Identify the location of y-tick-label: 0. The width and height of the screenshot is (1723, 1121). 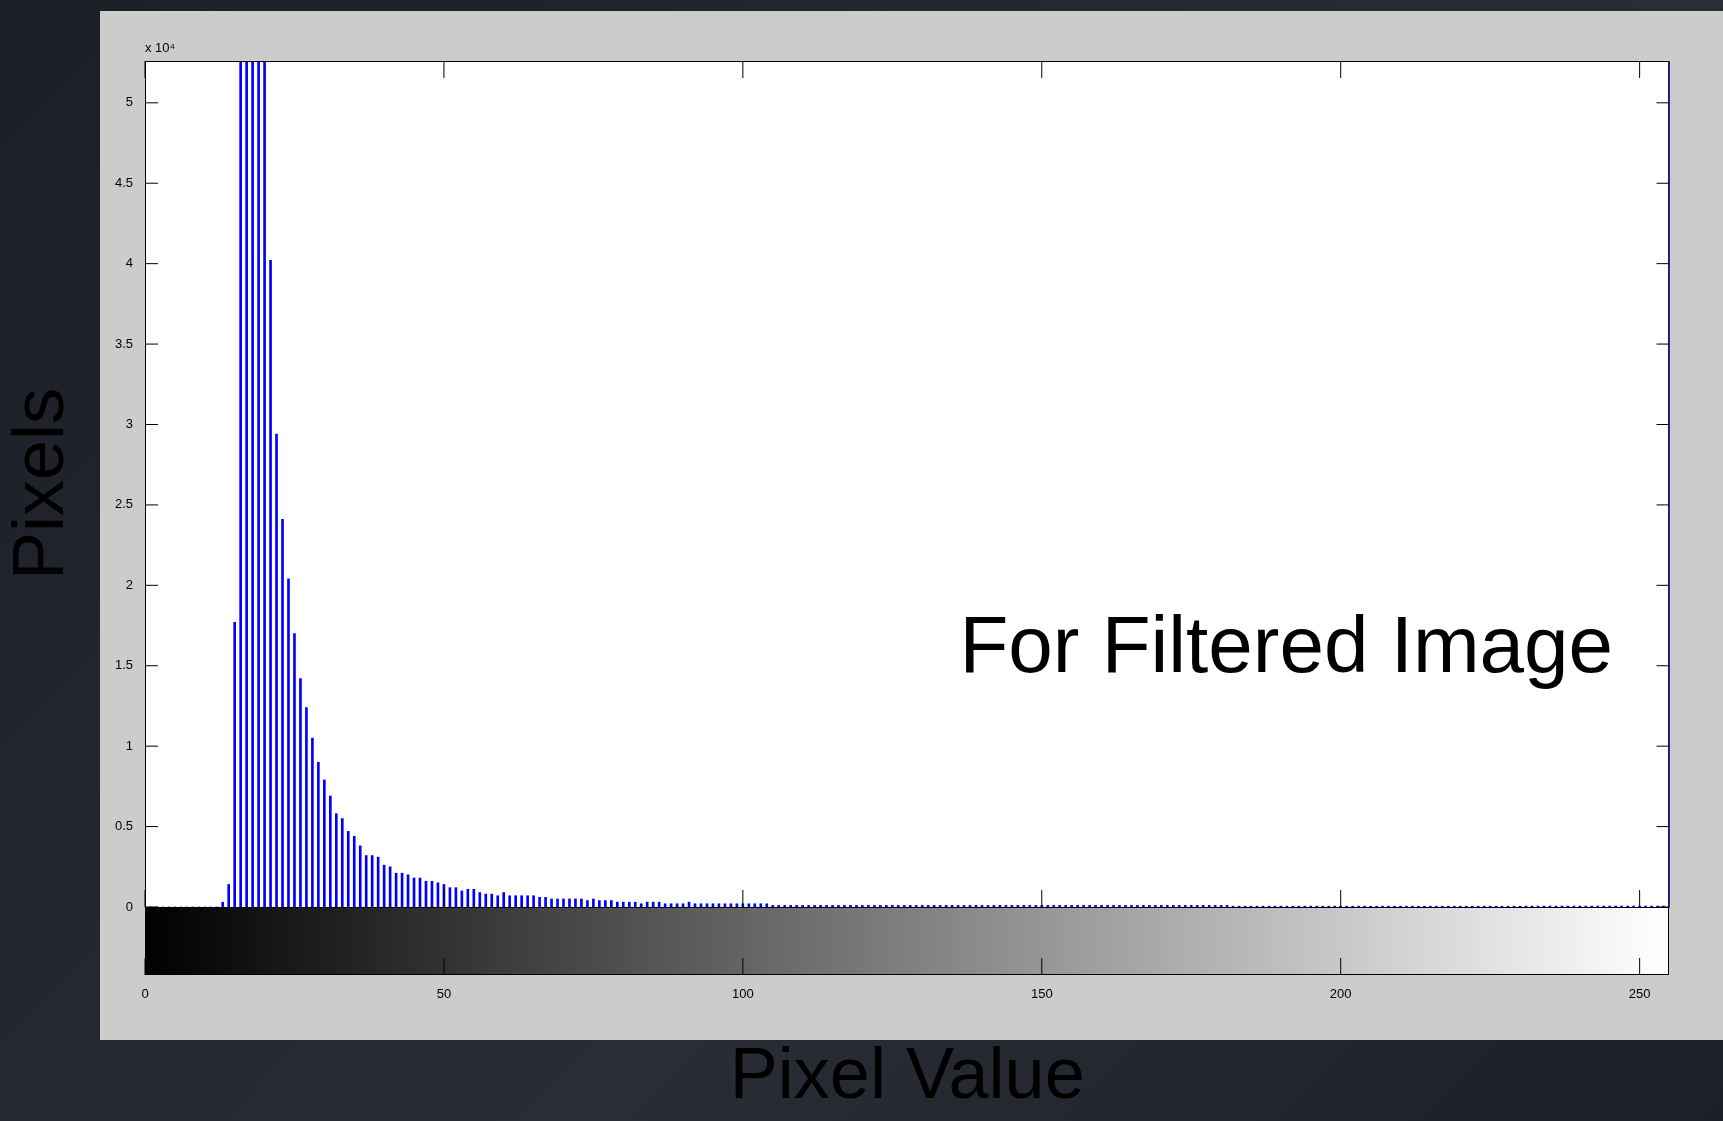
(129, 906).